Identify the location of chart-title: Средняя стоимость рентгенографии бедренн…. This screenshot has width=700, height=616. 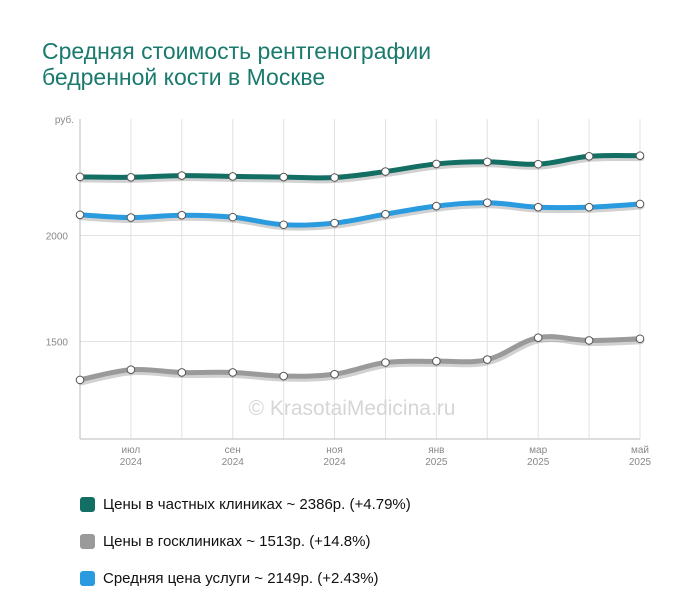
(352, 64).